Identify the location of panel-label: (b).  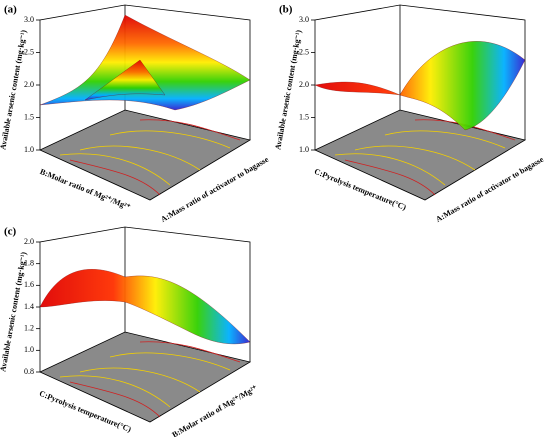
(286, 10).